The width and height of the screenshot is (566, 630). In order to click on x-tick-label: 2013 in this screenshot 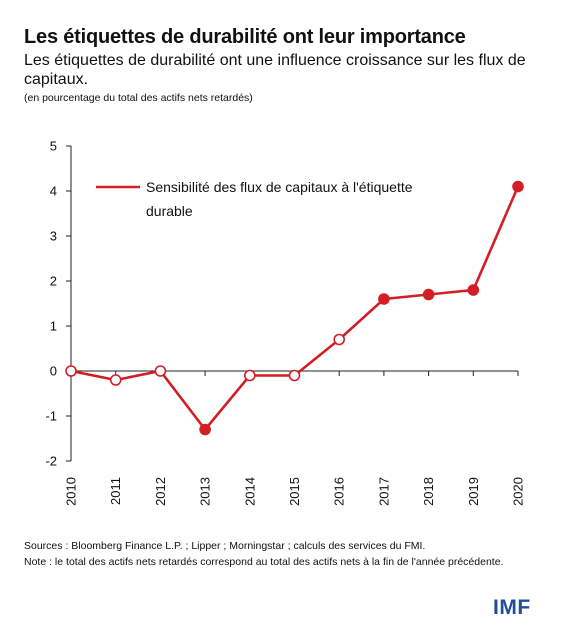, I will do `click(205, 491)`.